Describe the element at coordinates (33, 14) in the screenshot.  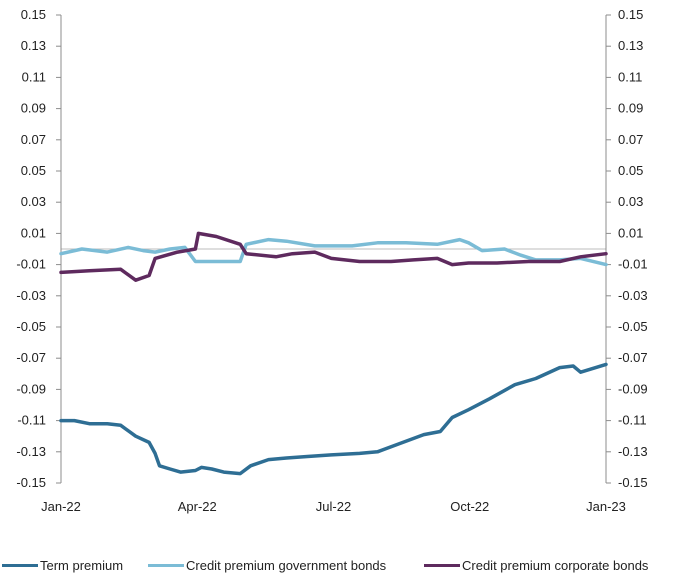
I see `y-tick-label-left: 0.15` at that location.